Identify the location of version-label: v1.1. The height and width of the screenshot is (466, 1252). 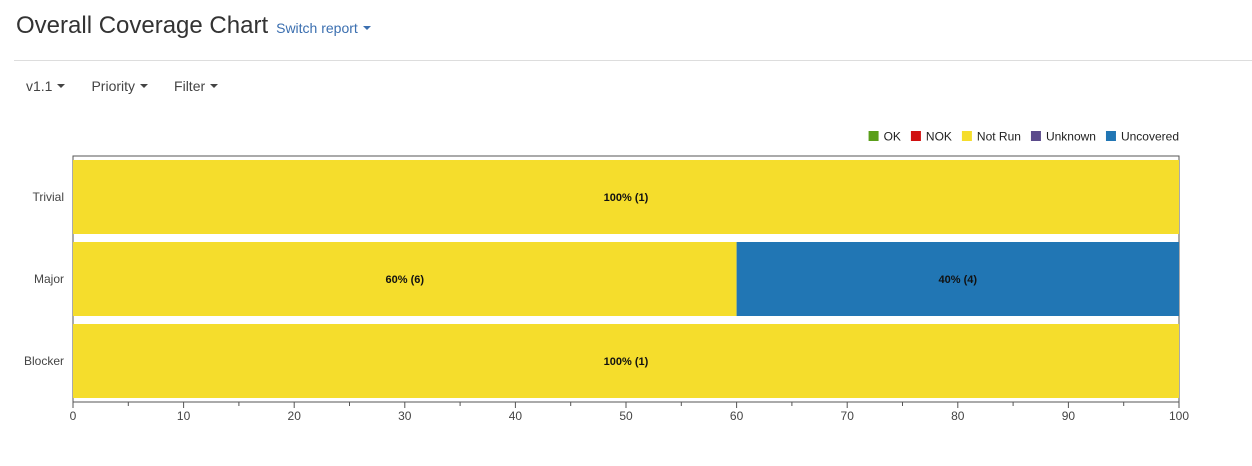
(39, 86).